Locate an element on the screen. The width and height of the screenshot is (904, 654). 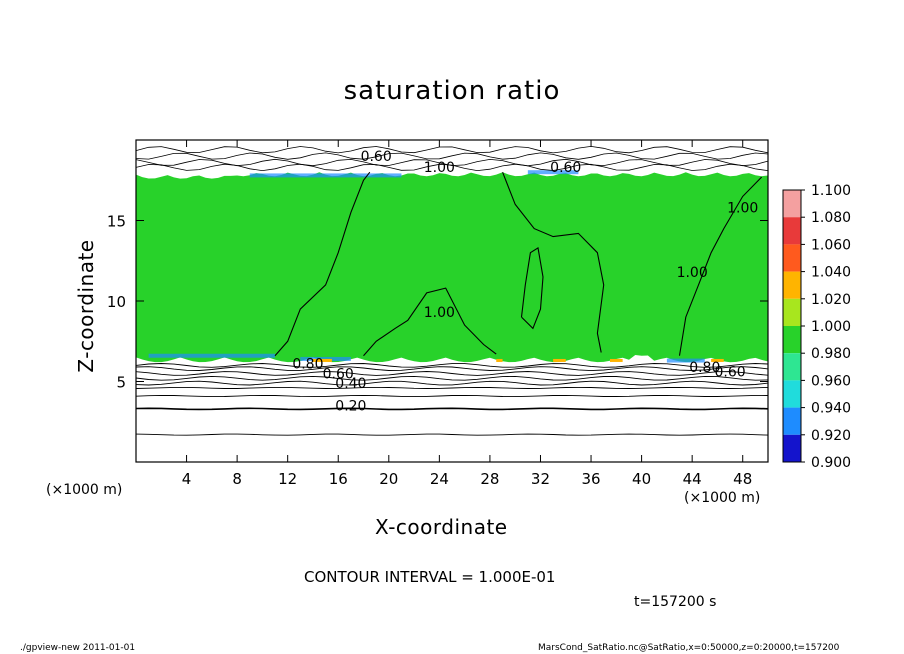
y-tick-label: 5 is located at coordinates (121, 383).